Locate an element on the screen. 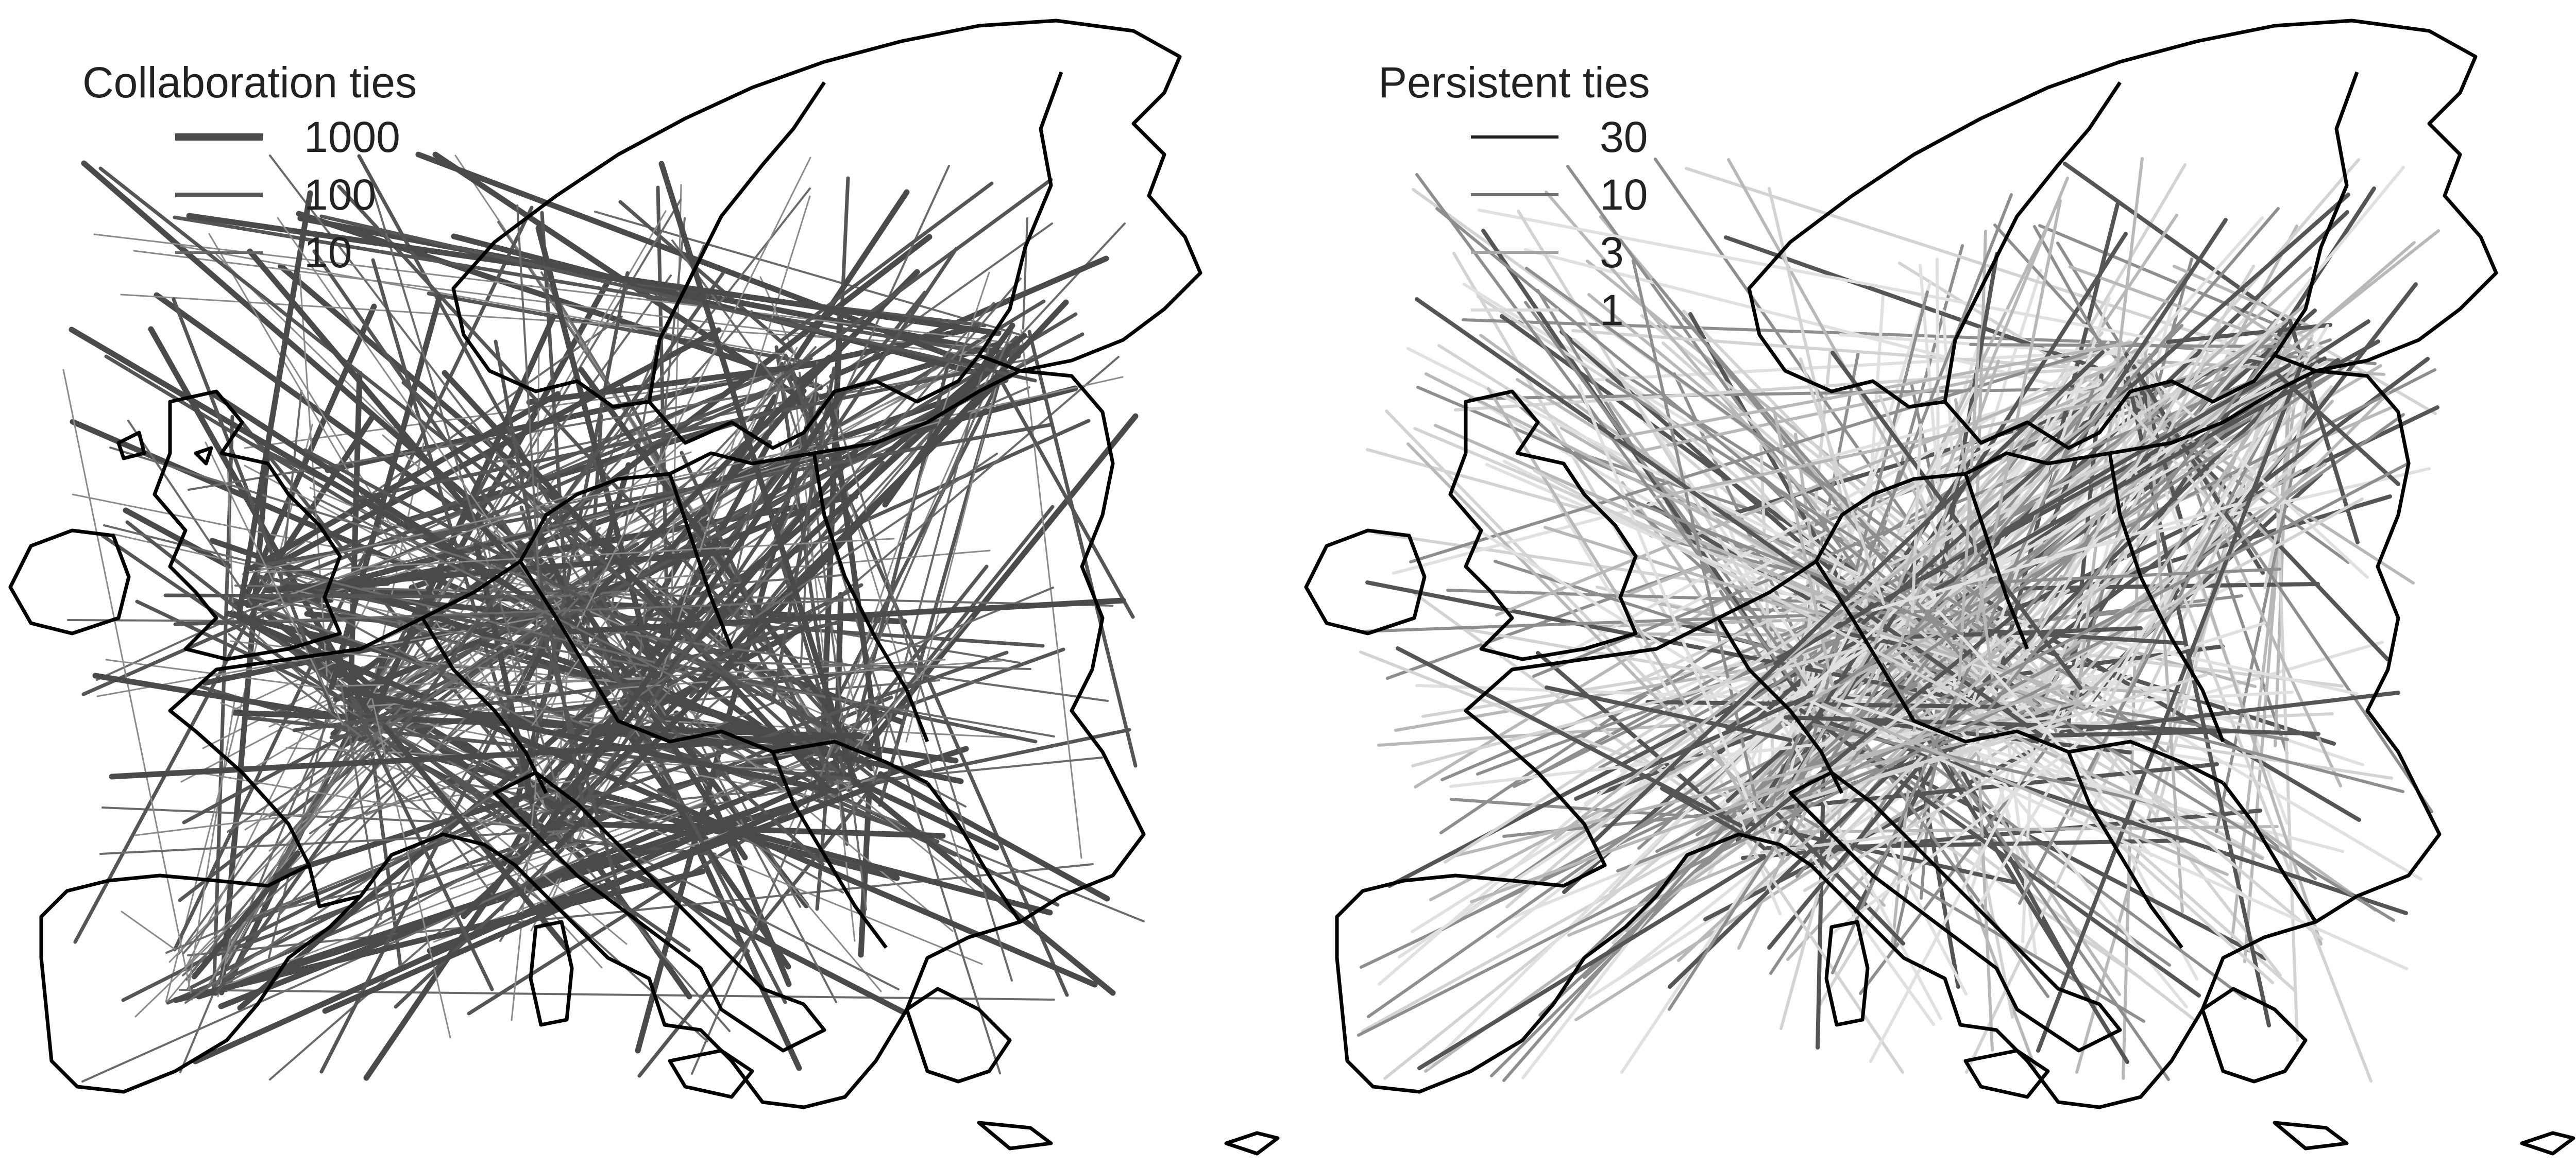 This screenshot has height=1167, width=2576. sicily-outline is located at coordinates (2006, 1074).